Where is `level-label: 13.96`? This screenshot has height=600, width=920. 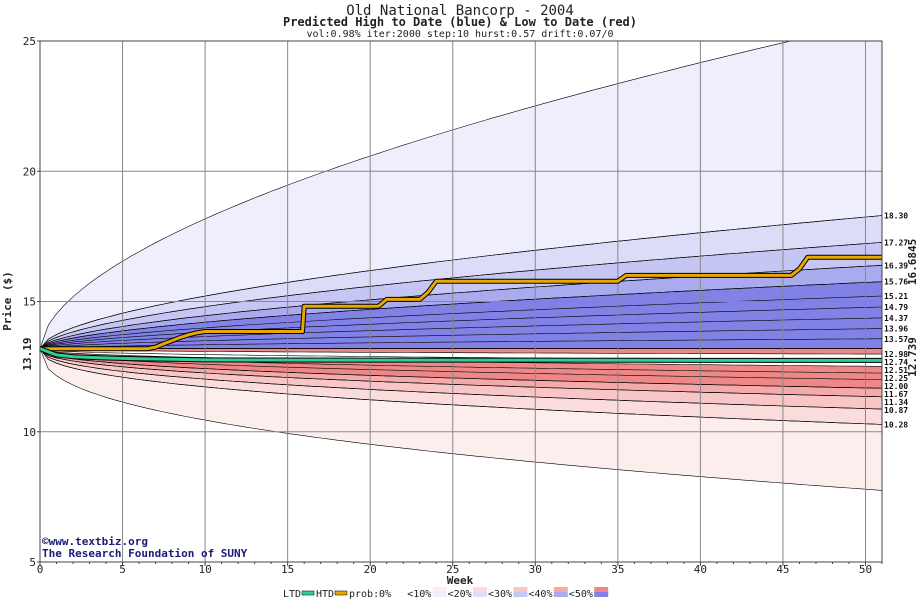 level-label: 13.96 is located at coordinates (896, 329).